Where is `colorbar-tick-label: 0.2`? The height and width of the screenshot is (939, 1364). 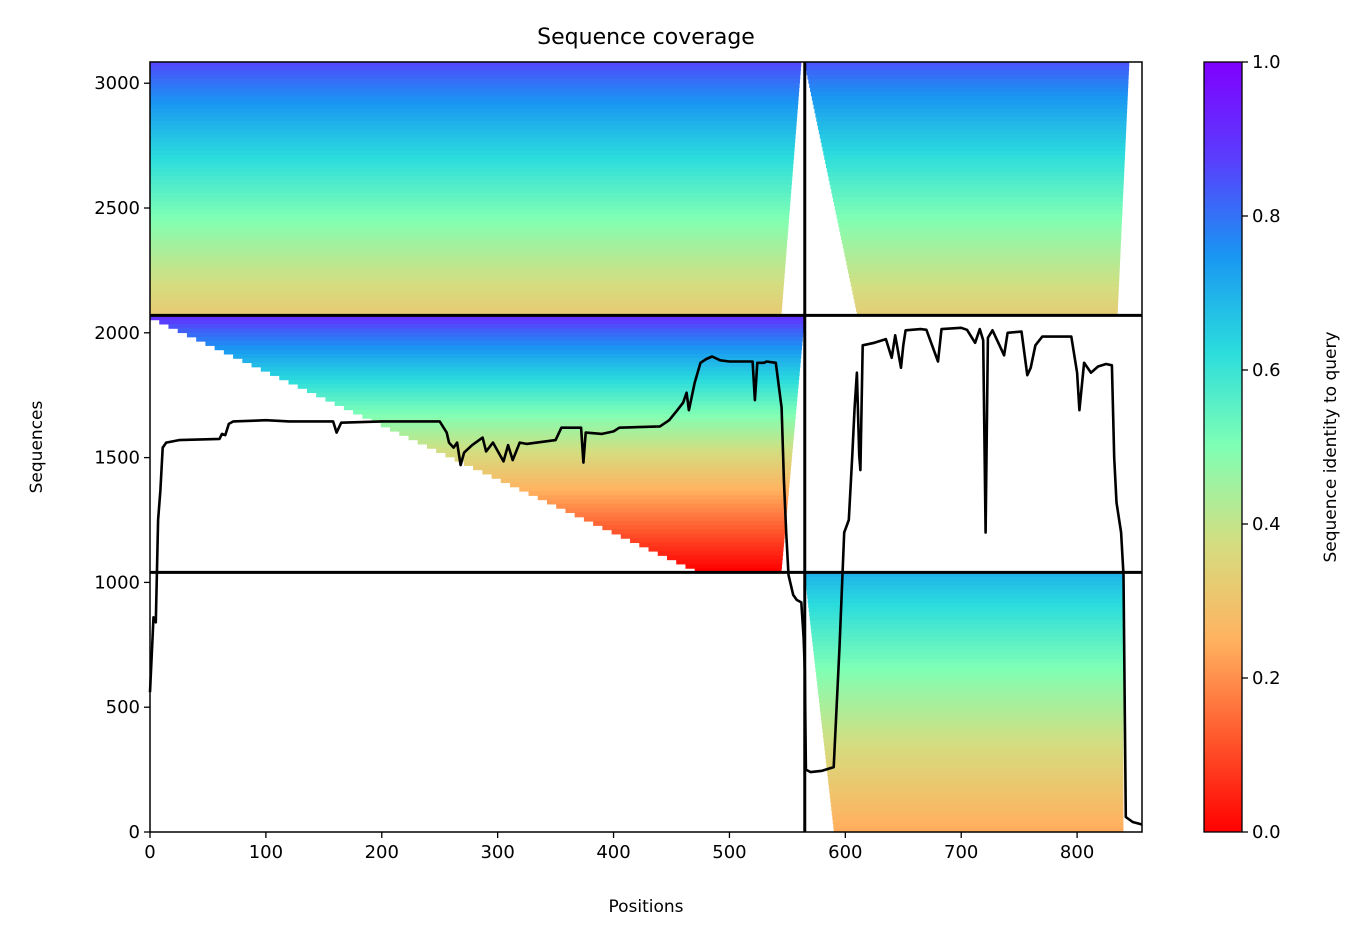
colorbar-tick-label: 0.2 is located at coordinates (1266, 678).